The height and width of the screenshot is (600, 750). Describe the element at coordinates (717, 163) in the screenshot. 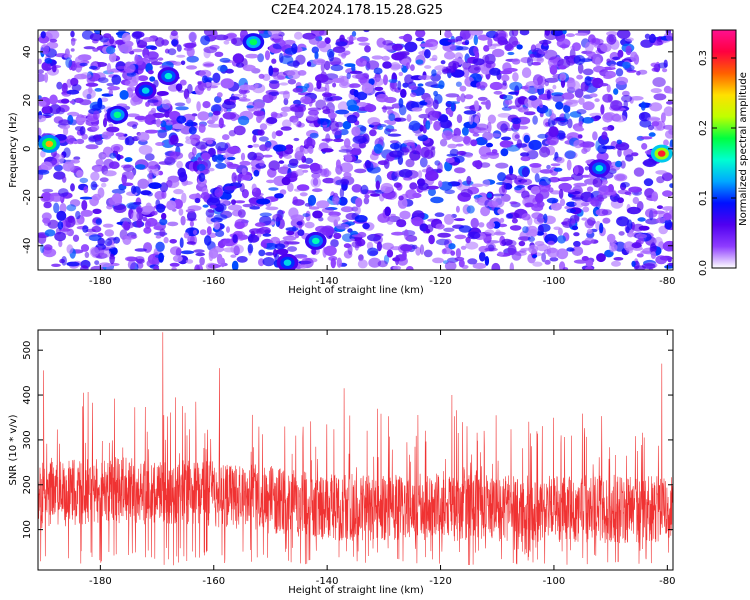

I see `colorbar-ticks: 0.0 0.1 0.2 0.3` at that location.